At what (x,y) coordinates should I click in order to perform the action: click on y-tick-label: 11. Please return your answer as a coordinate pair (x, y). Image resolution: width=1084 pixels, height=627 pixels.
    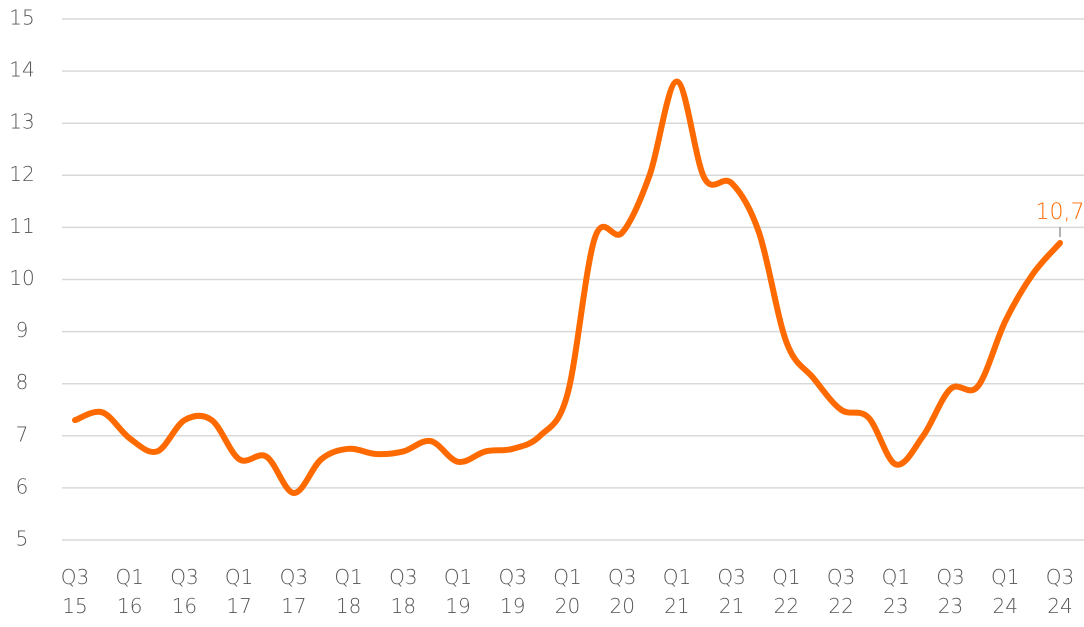
    Looking at the image, I should click on (21, 226).